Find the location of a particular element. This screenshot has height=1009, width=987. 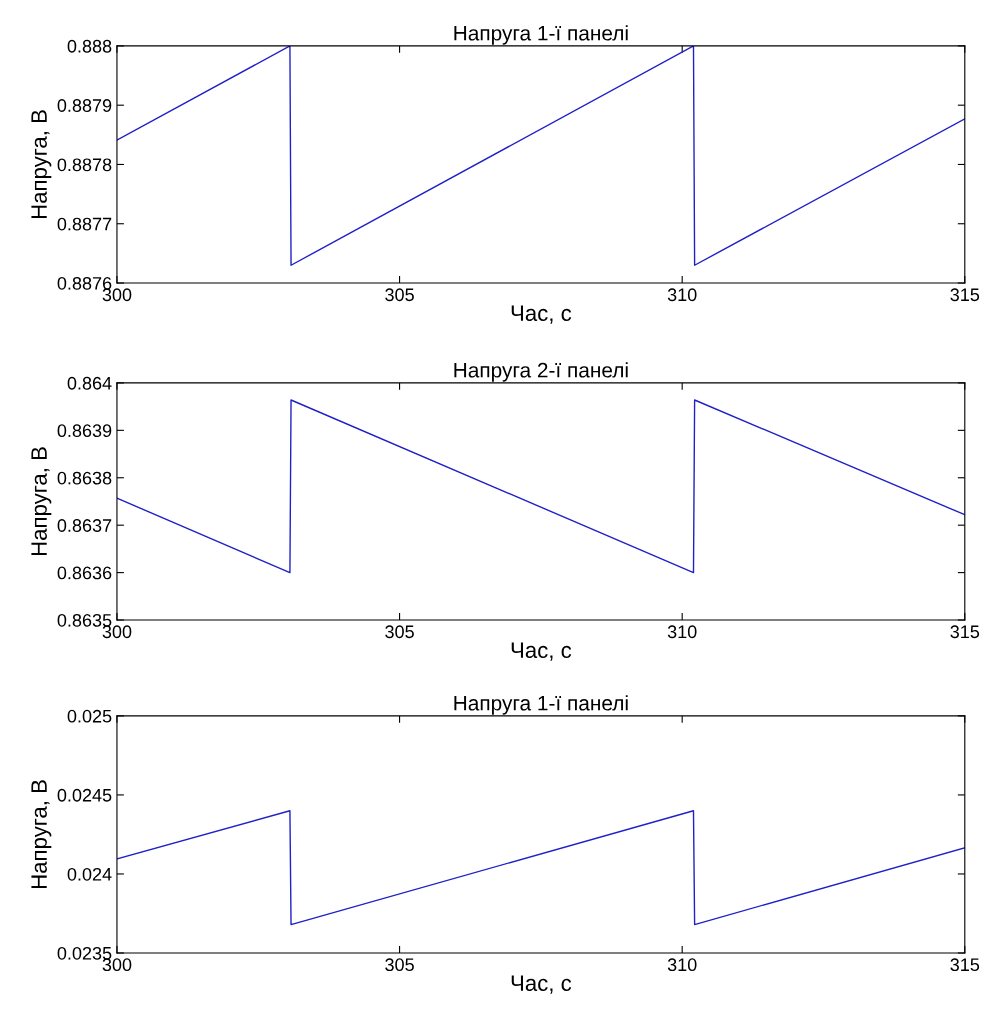

y-tick-label: 0.8878 is located at coordinates (84, 165).